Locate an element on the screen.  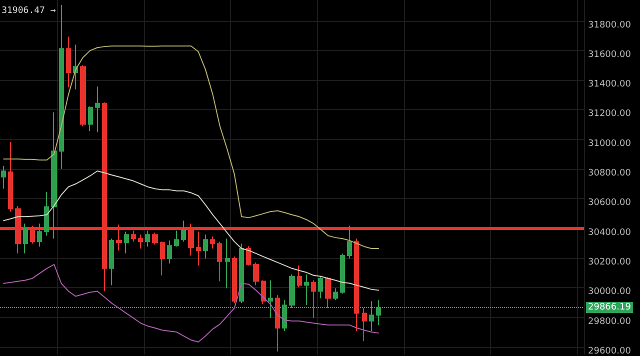
y-tick-label: 30400.00 is located at coordinates (610, 233).